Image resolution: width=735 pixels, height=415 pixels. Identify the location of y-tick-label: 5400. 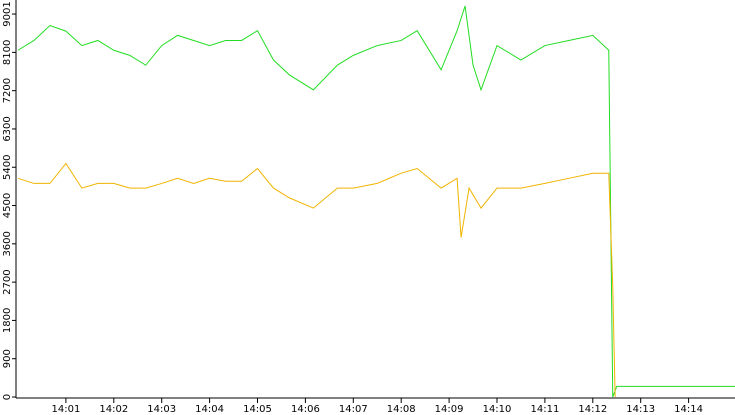
(7, 167).